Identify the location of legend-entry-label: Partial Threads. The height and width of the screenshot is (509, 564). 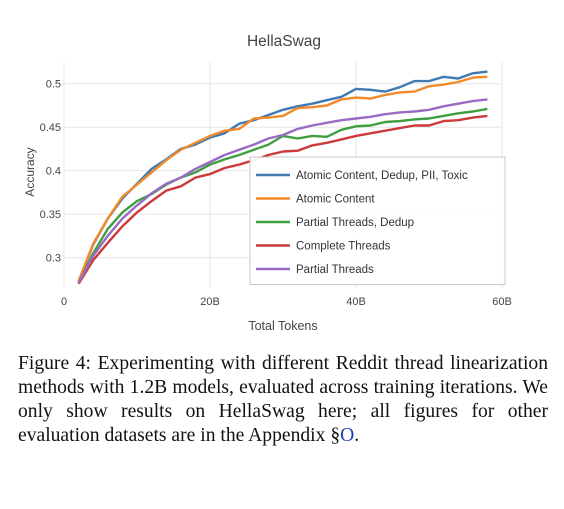
(335, 270).